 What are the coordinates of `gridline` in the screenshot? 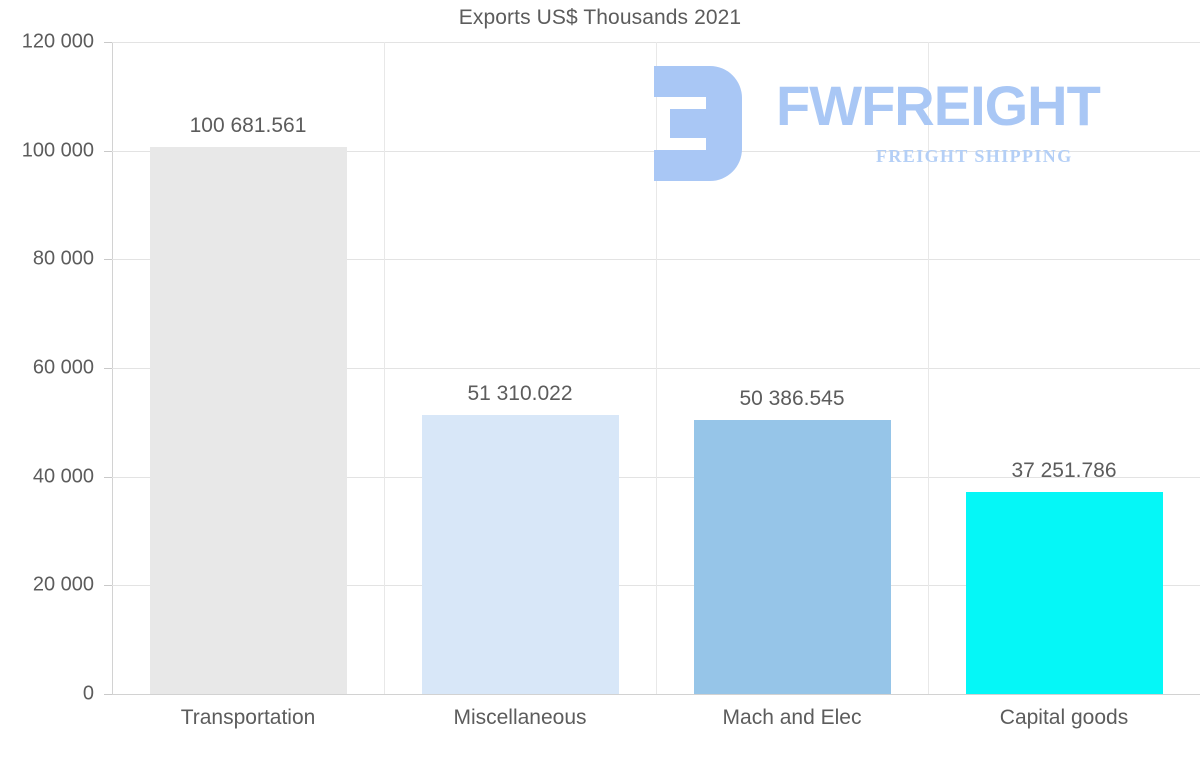 It's located at (656, 694).